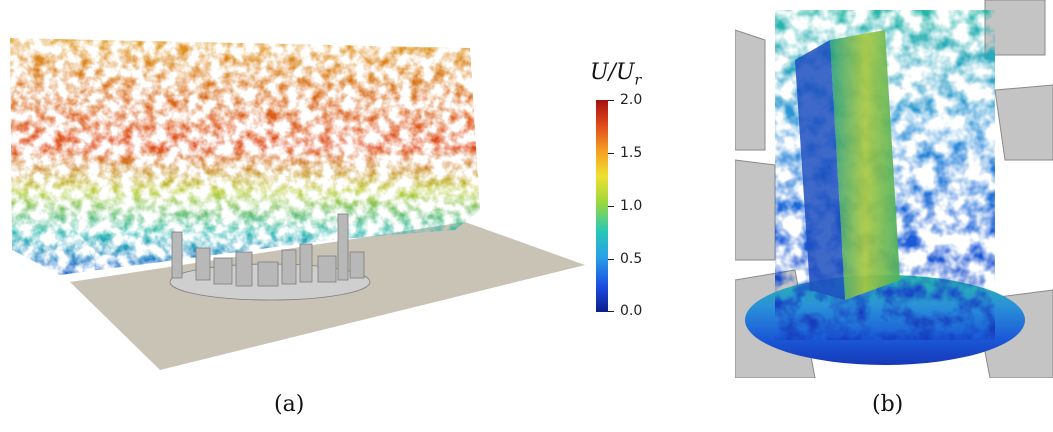  I want to click on colorbar-label: 1.5, so click(631, 153).